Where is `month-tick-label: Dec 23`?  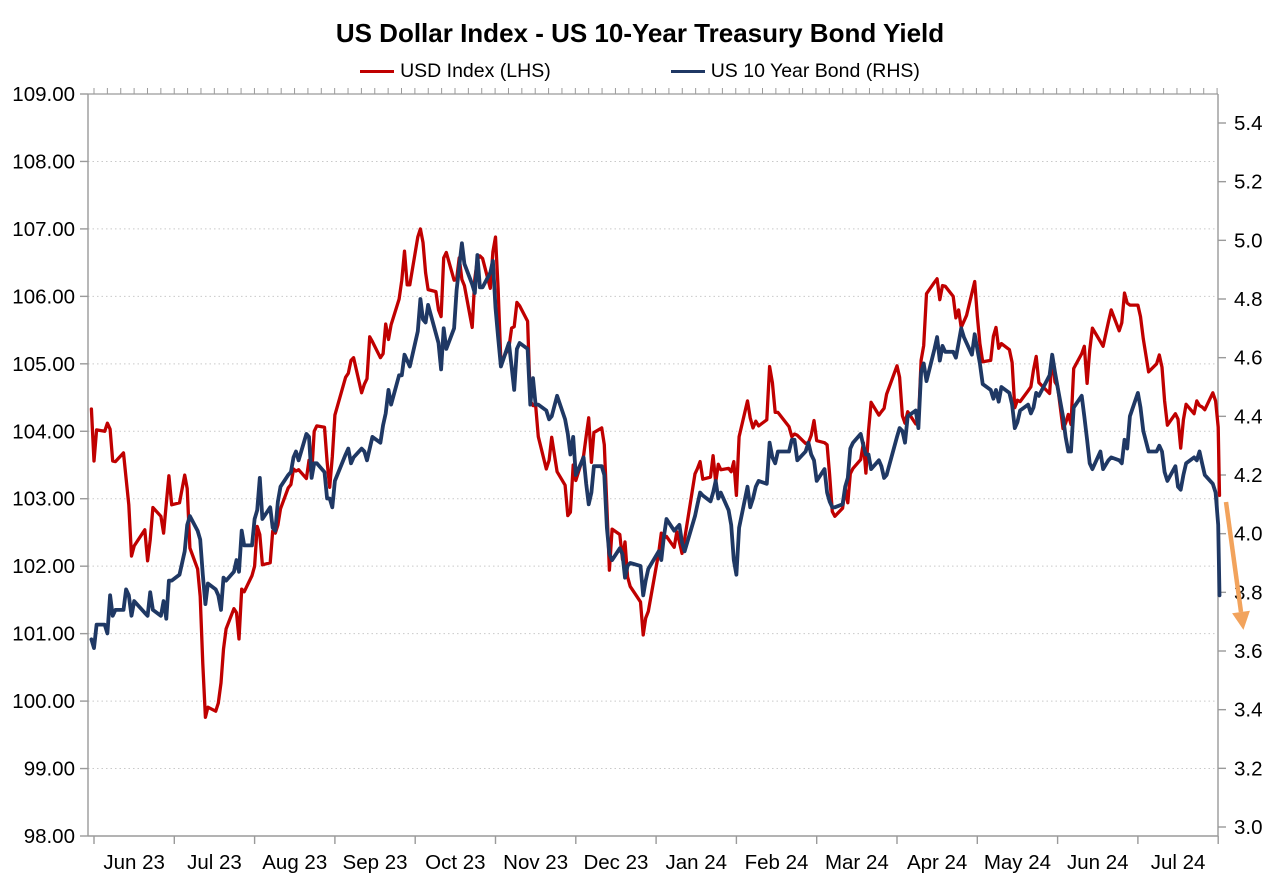 month-tick-label: Dec 23 is located at coordinates (615, 862).